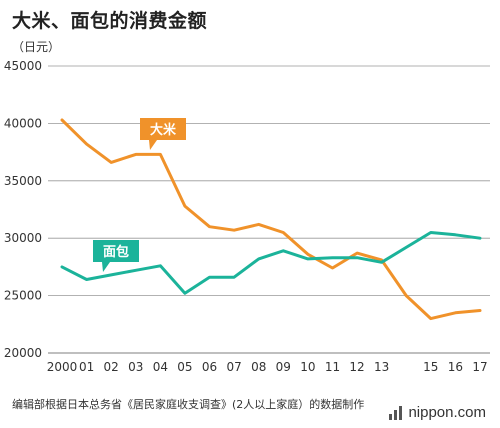 The image size is (500, 428). Describe the element at coordinates (356, 367) in the screenshot. I see `x-tick-label: 12` at that location.